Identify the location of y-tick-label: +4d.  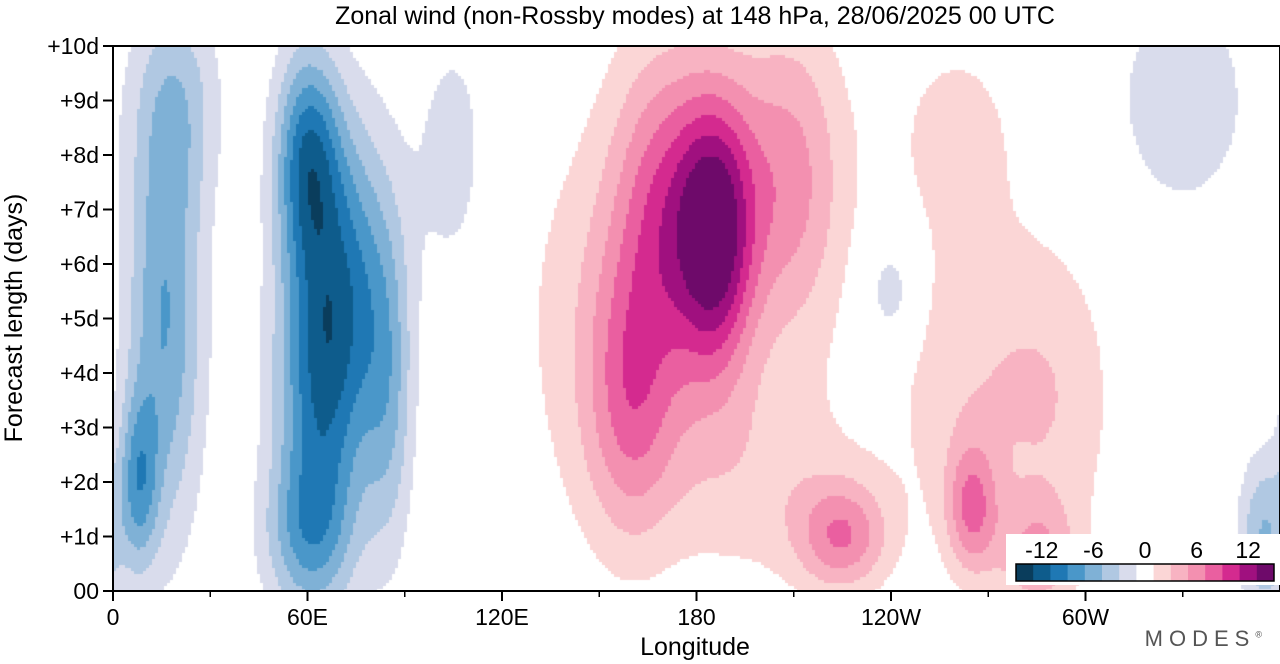
(79, 373).